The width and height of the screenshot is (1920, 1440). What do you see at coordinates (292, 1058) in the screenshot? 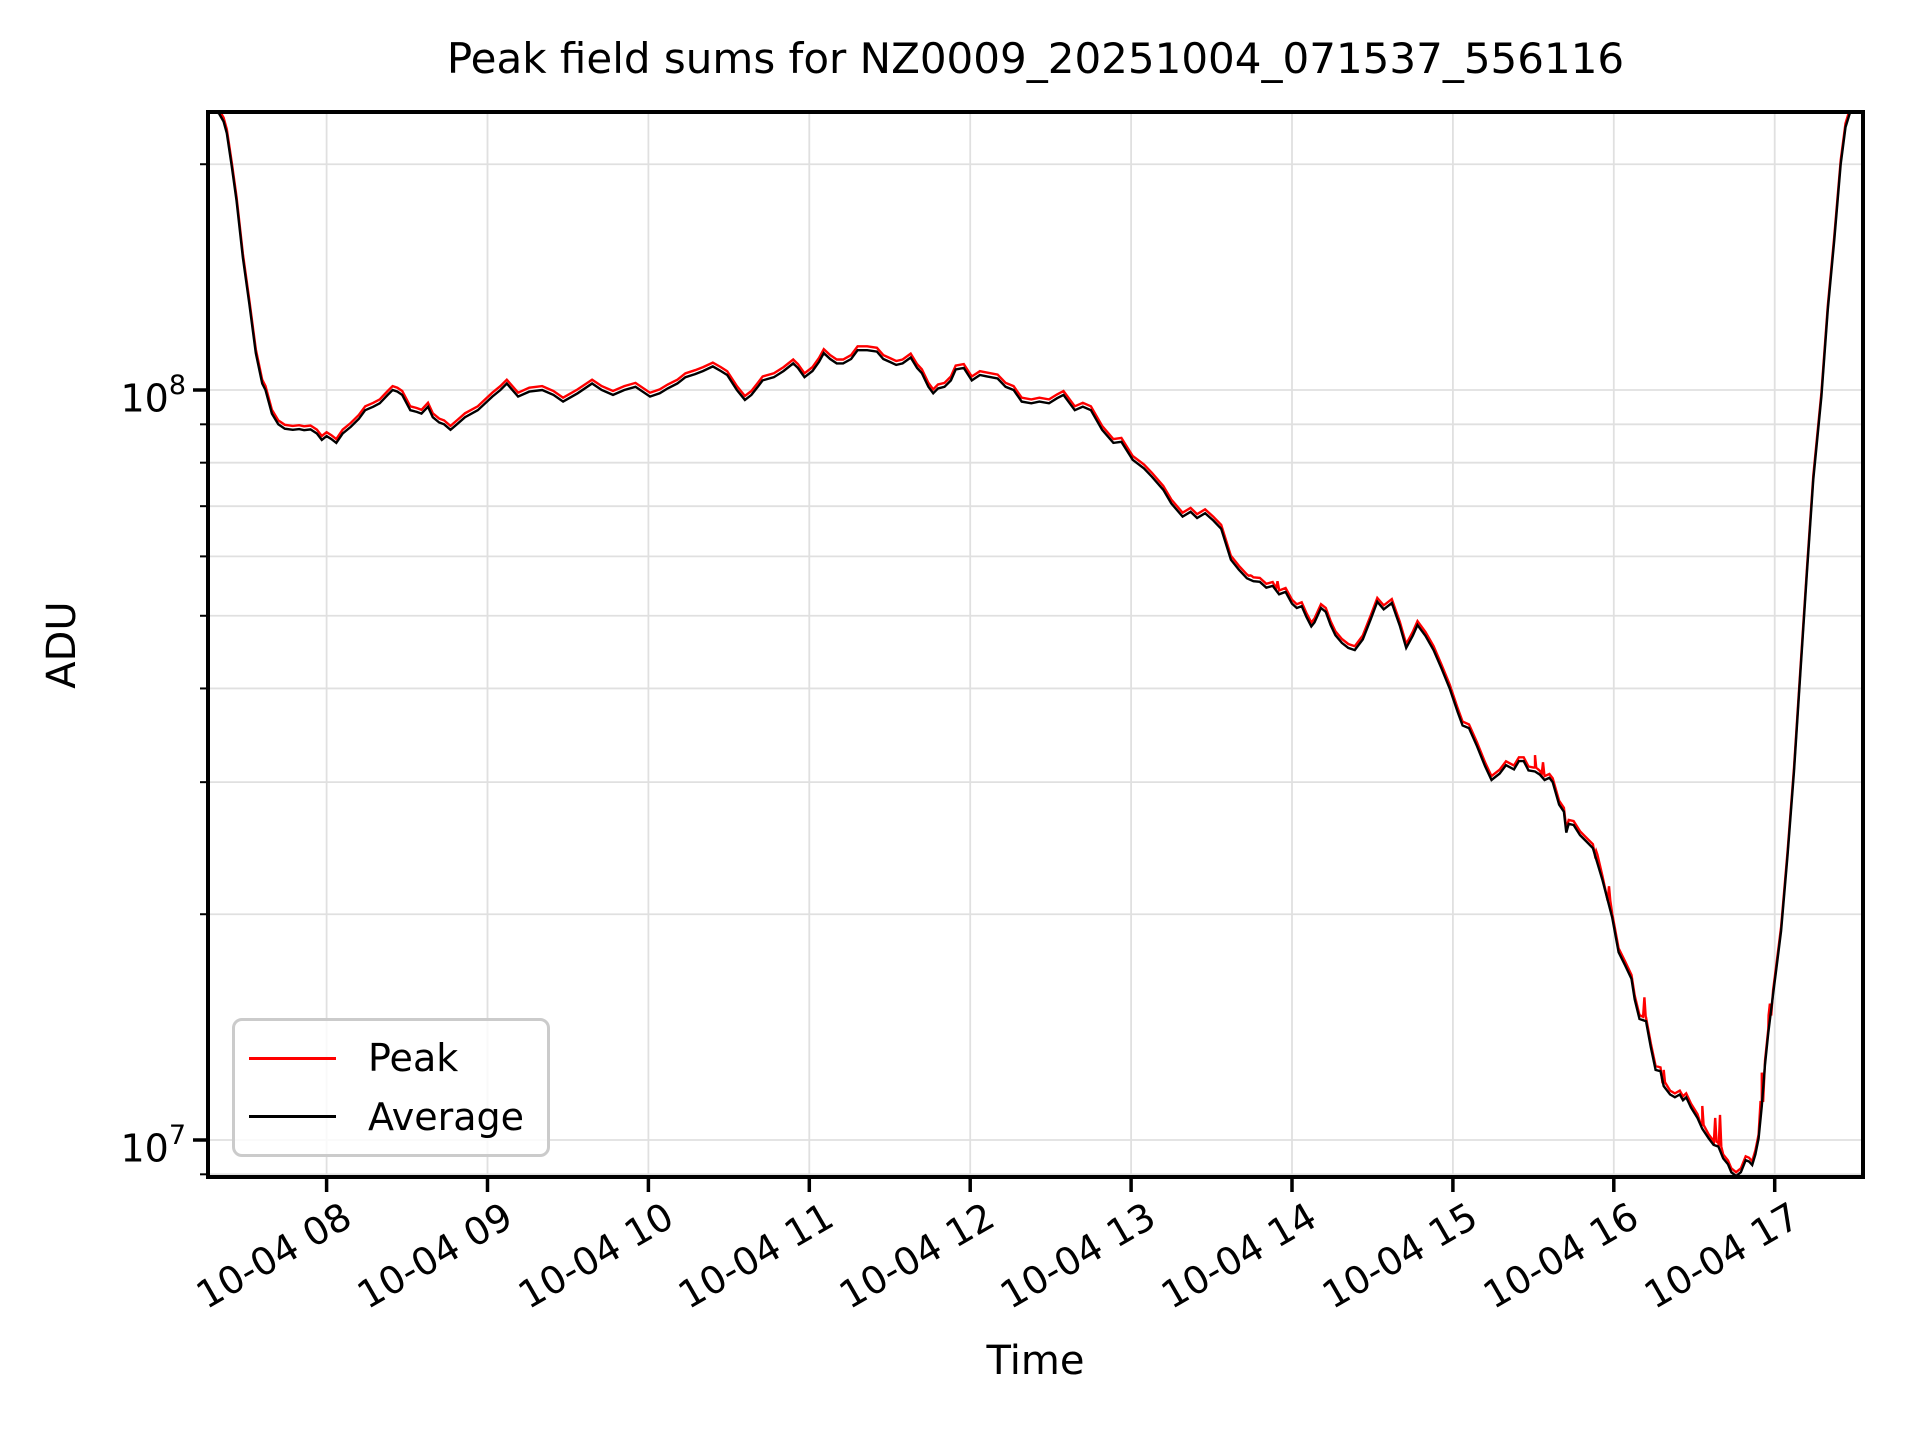
I see `peak-line-sample` at bounding box center [292, 1058].